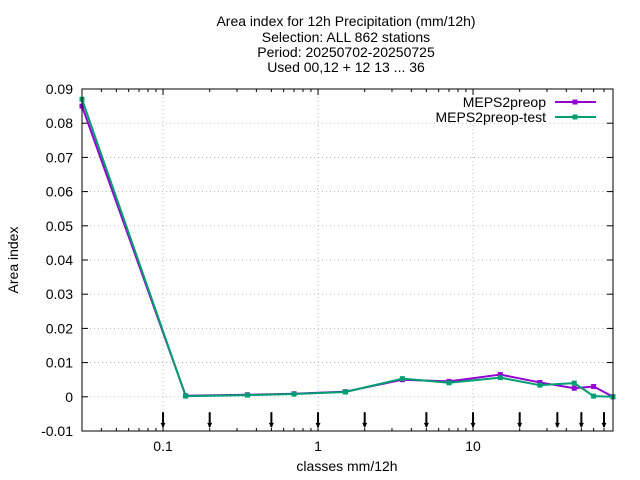  I want to click on y-tick-label: 0.08, so click(59, 123).